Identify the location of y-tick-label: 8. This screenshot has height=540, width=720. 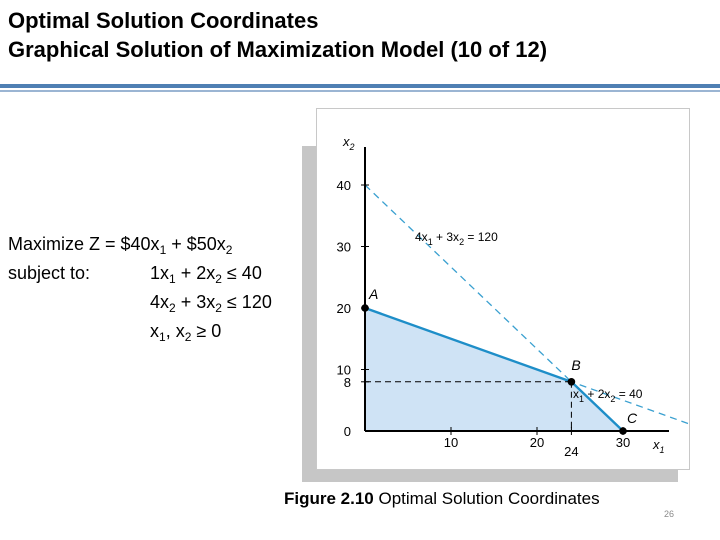
(347, 382).